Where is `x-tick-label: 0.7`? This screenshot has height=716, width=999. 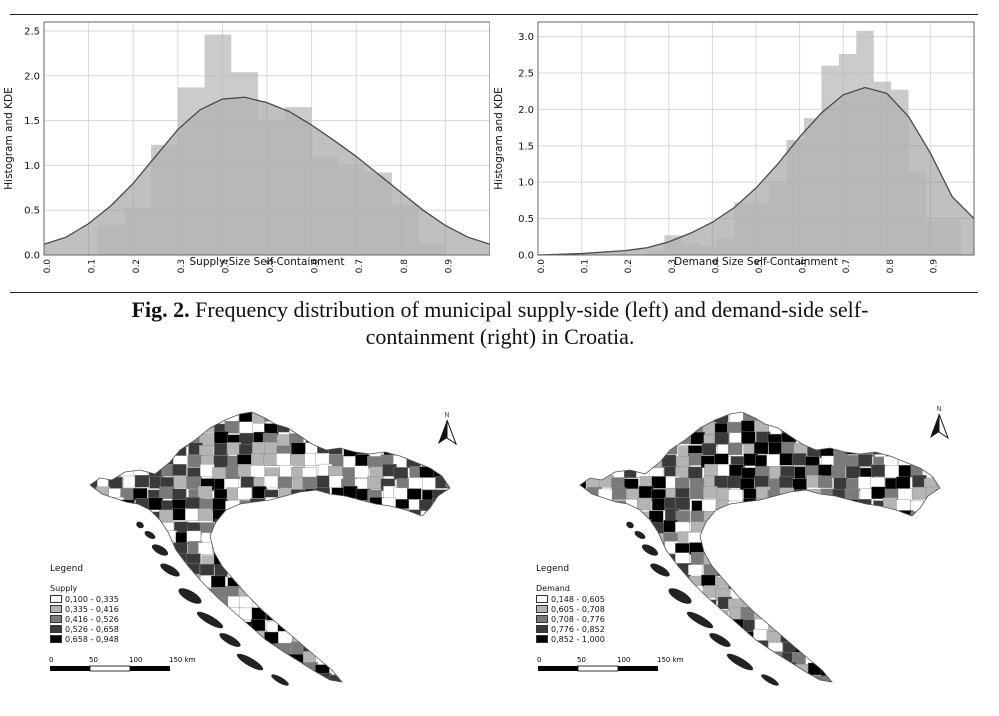
x-tick-label: 0.7 is located at coordinates (360, 266).